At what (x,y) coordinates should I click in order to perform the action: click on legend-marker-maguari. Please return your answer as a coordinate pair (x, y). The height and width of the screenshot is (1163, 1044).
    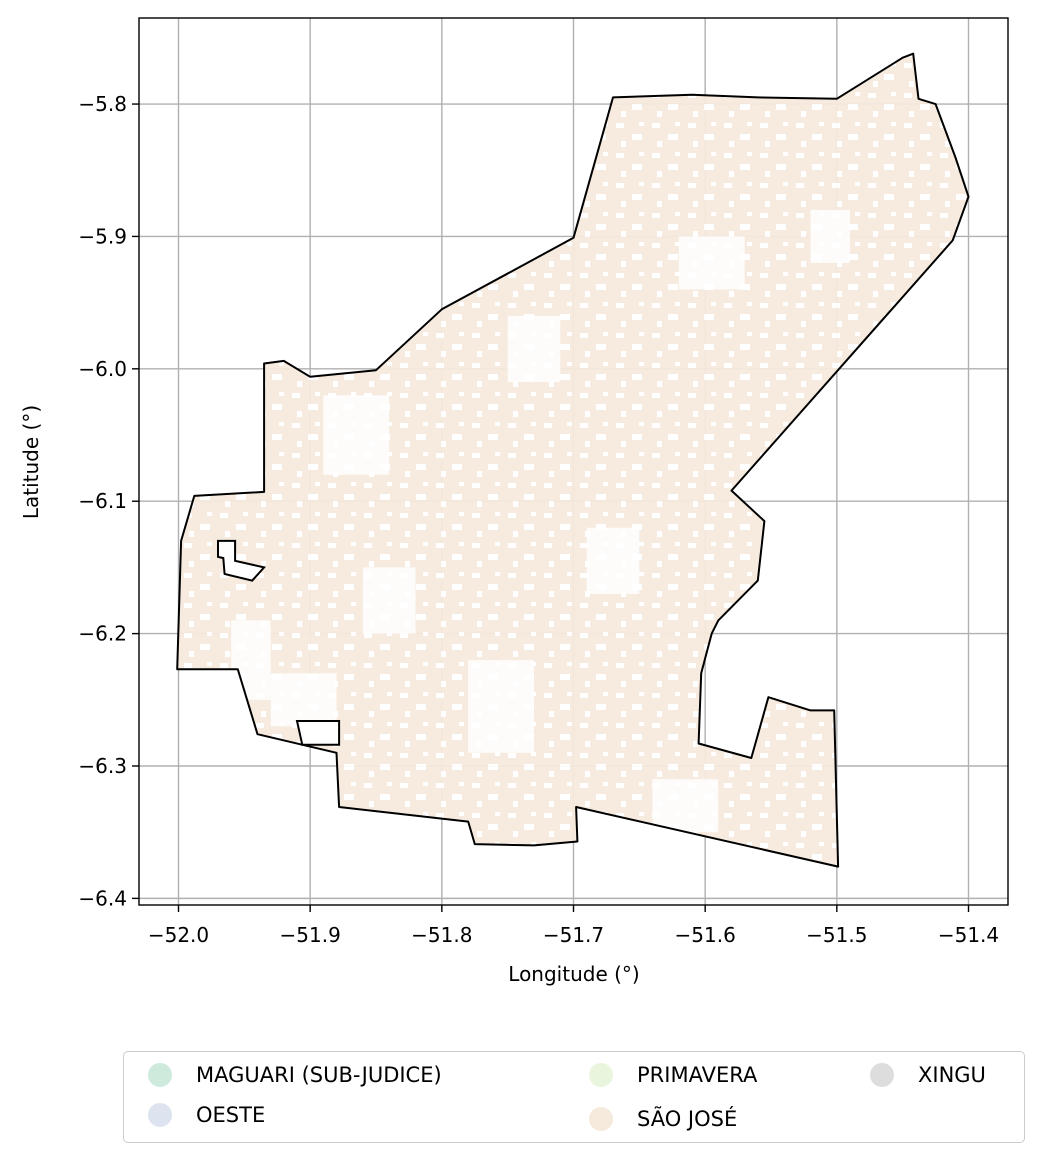
    Looking at the image, I should click on (160, 1075).